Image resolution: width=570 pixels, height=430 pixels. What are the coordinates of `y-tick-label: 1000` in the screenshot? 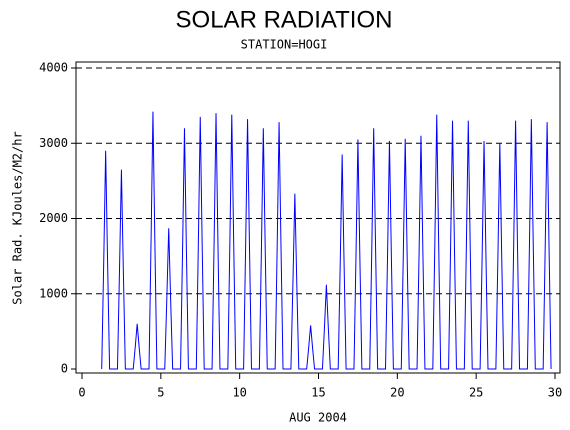 It's located at (53, 293).